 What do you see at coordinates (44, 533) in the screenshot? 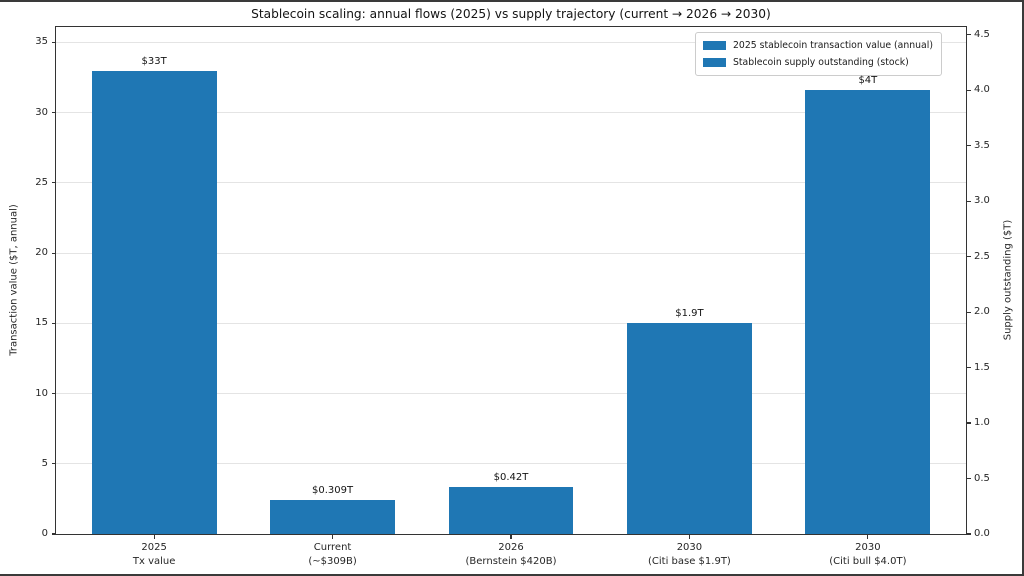
I see `left-tick-label: 0` at bounding box center [44, 533].